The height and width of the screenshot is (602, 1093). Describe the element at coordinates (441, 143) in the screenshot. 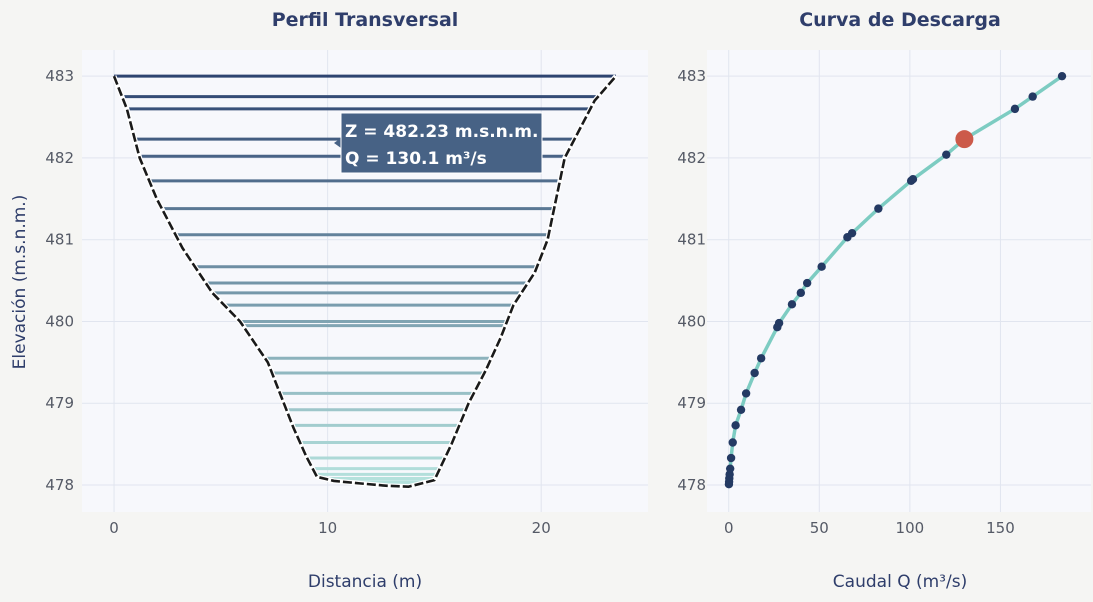

I see `tooltip-box` at that location.